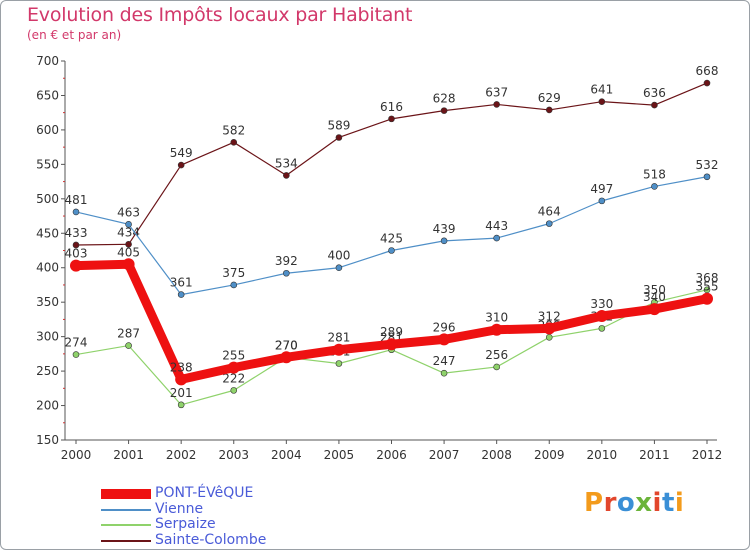  What do you see at coordinates (707, 165) in the screenshot?
I see `data-label-vienne: 532` at bounding box center [707, 165].